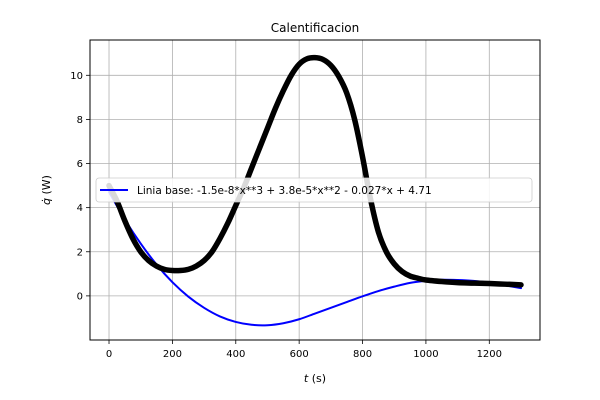 The width and height of the screenshot is (600, 400). I want to click on x-tick-label: 0, so click(109, 354).